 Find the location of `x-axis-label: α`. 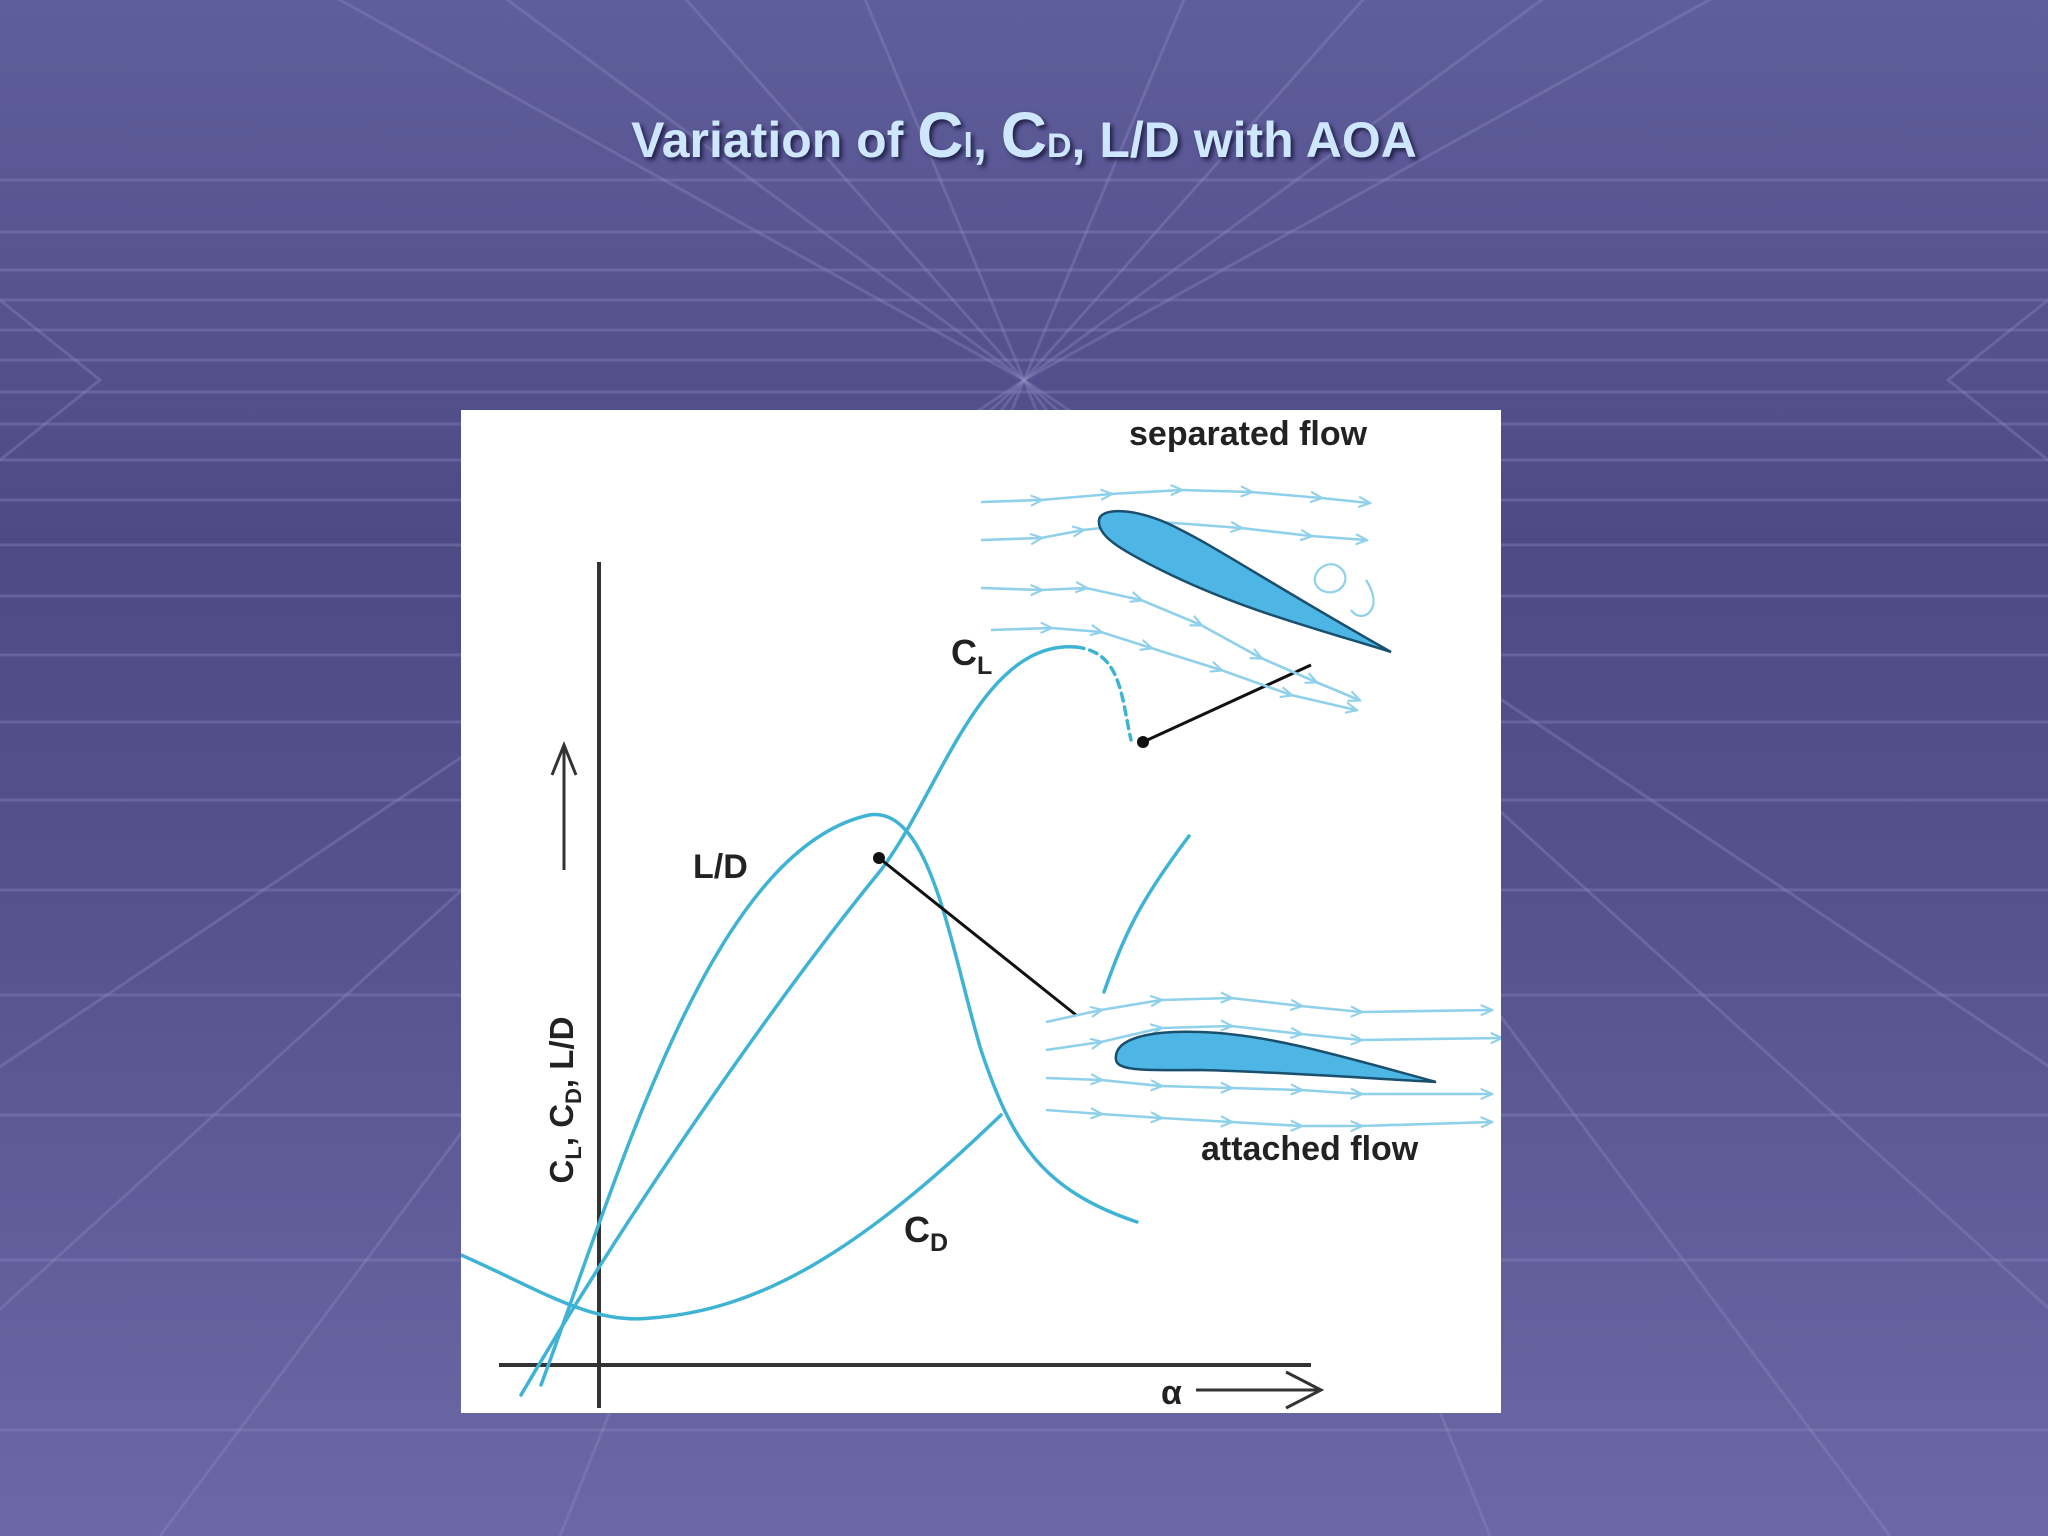

x-axis-label: α is located at coordinates (1171, 1393).